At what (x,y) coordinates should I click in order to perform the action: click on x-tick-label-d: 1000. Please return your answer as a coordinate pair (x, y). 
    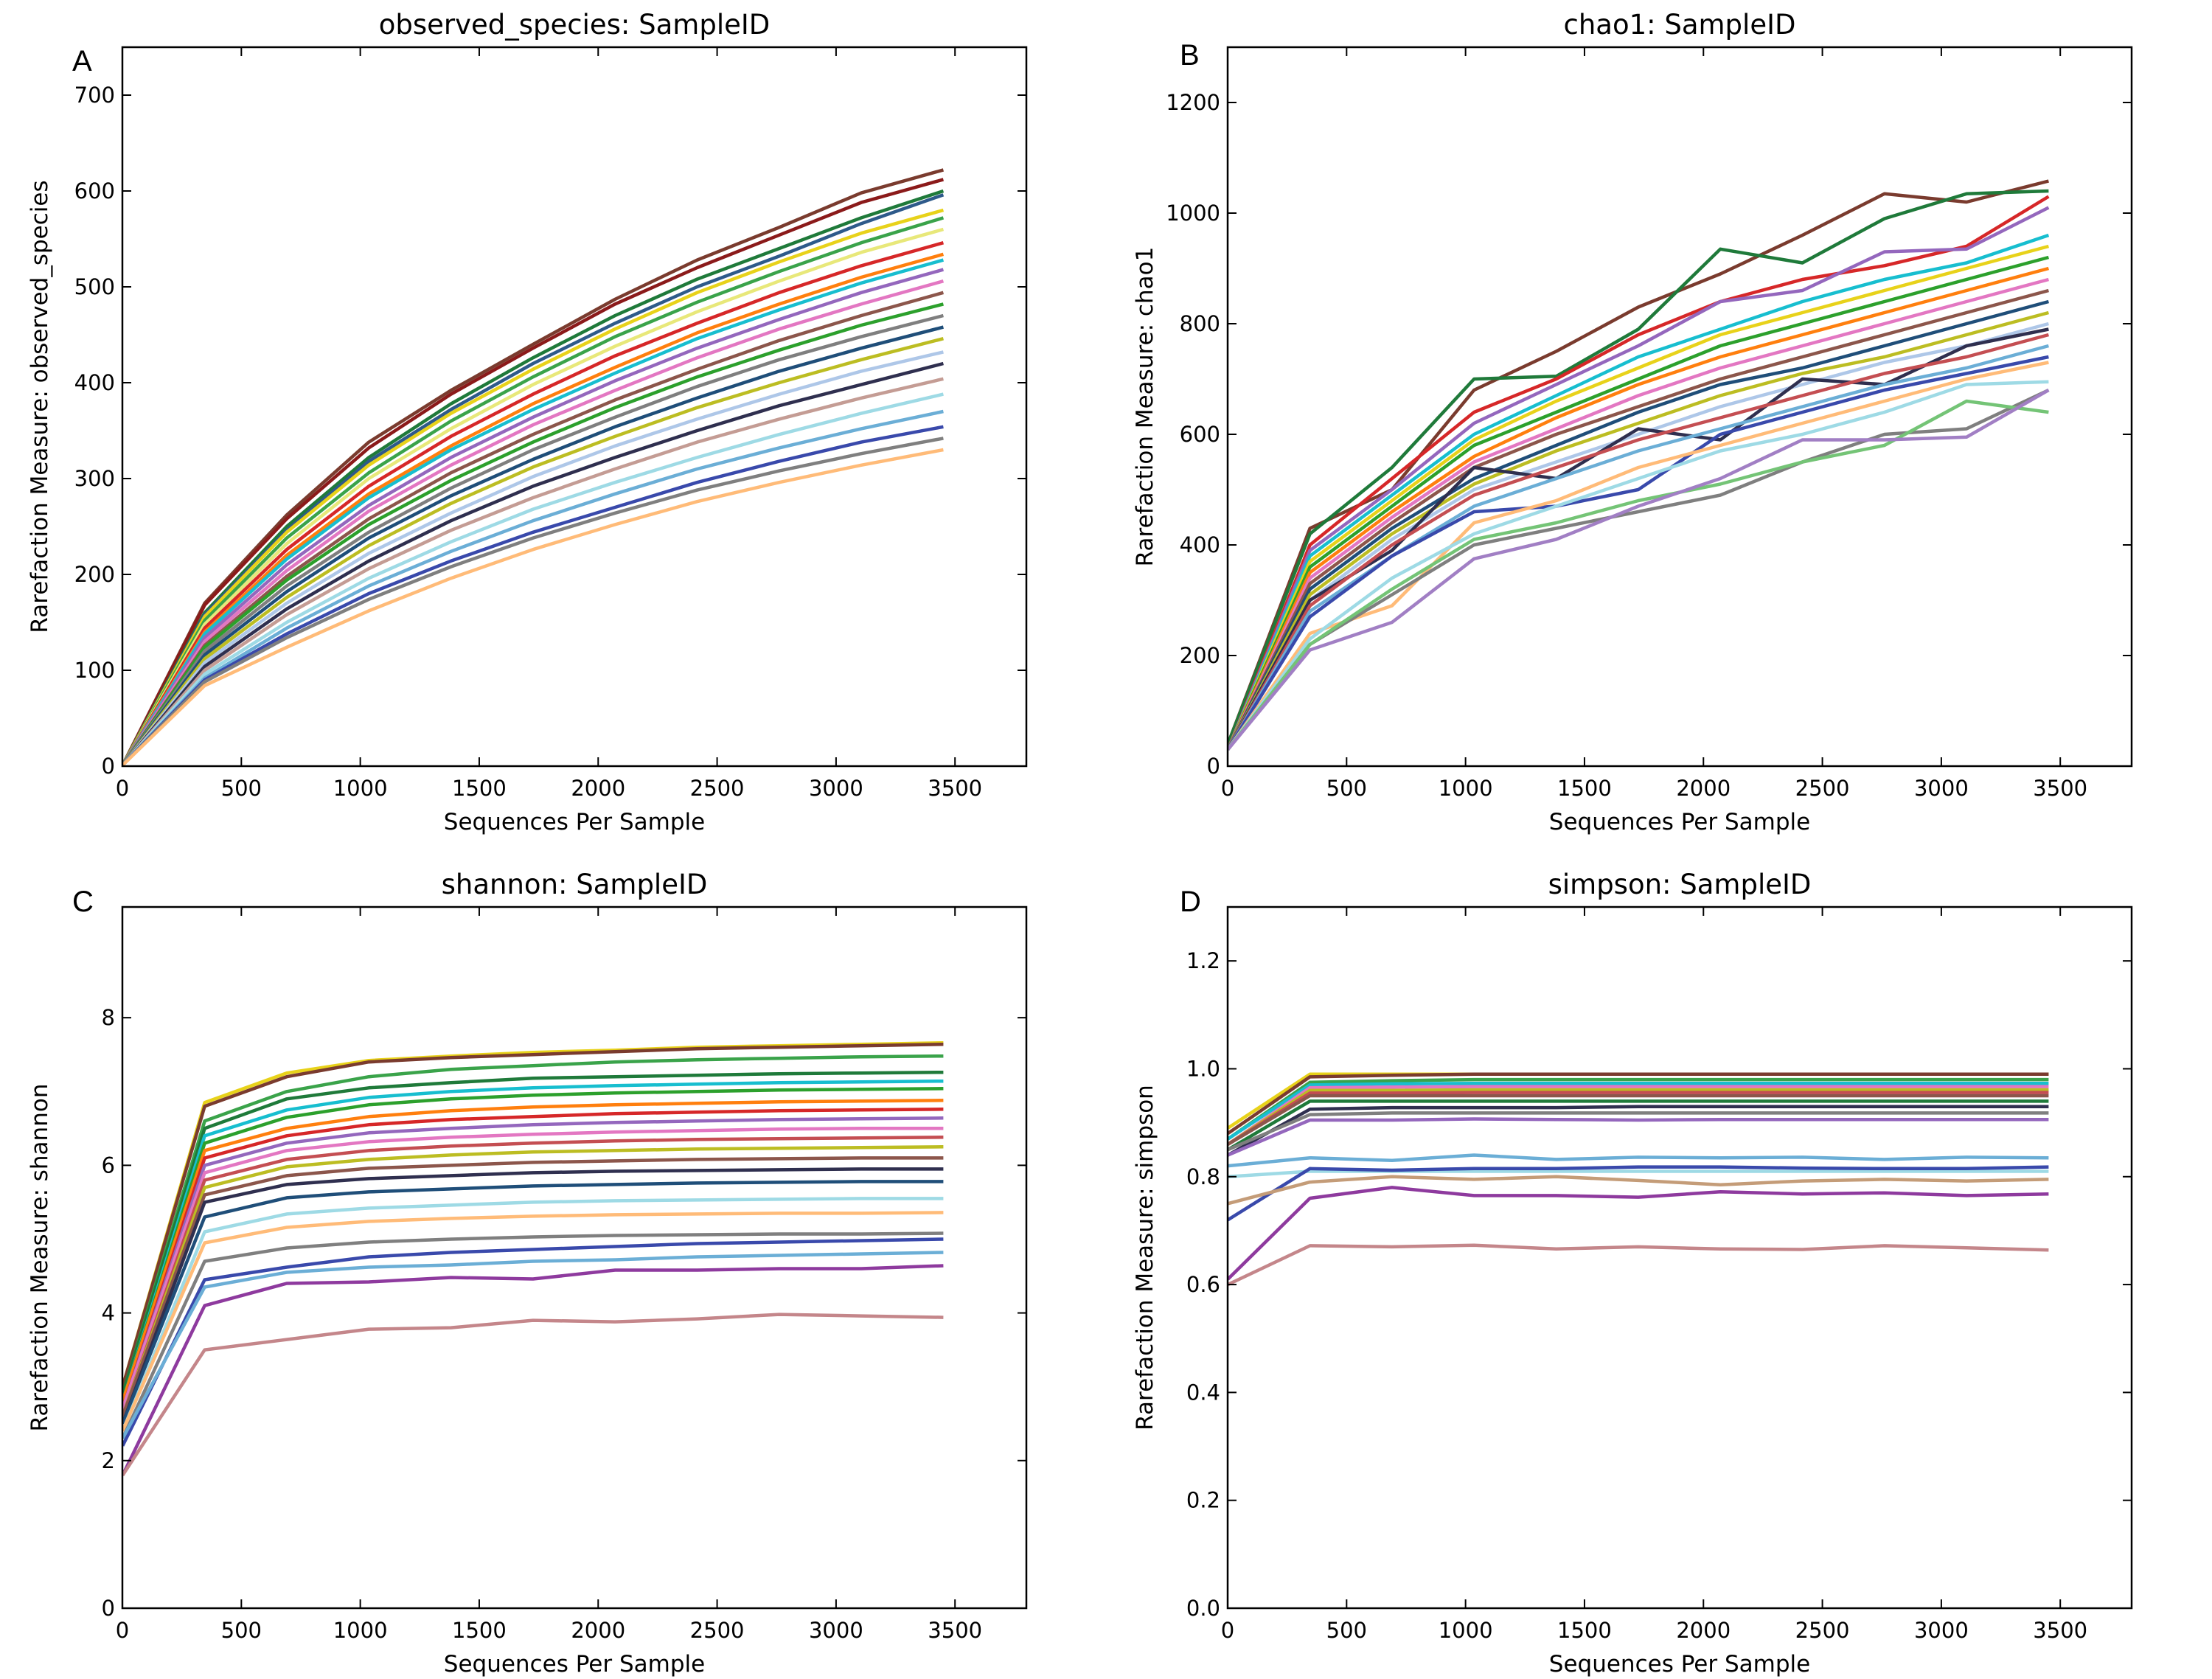
    Looking at the image, I should click on (1466, 1631).